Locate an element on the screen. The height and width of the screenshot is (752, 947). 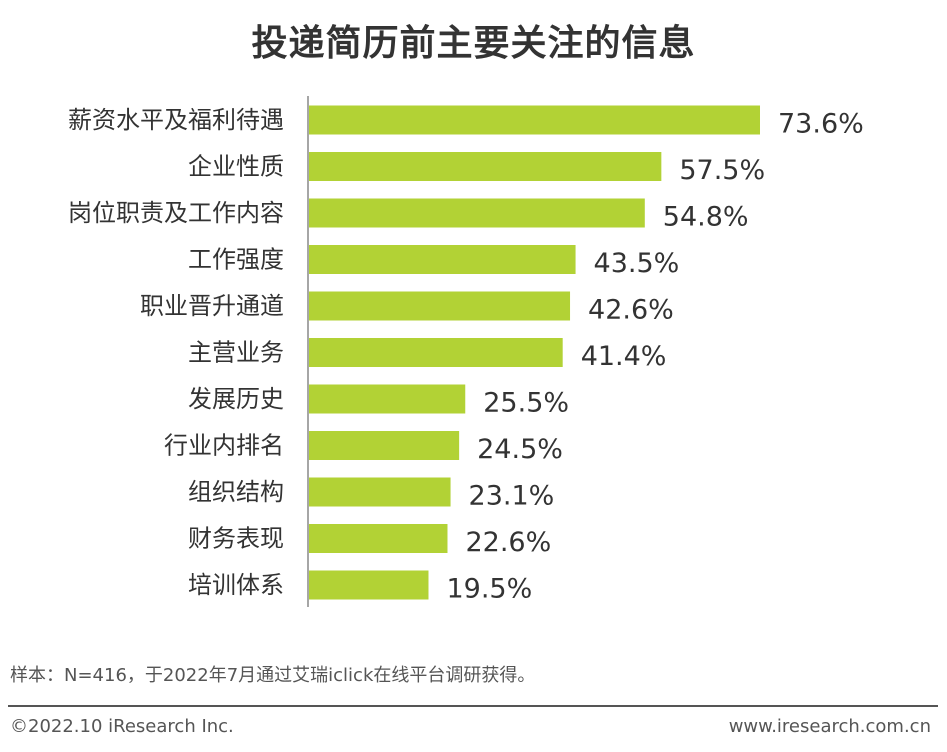
category-label: 发展历史 is located at coordinates (236, 399).